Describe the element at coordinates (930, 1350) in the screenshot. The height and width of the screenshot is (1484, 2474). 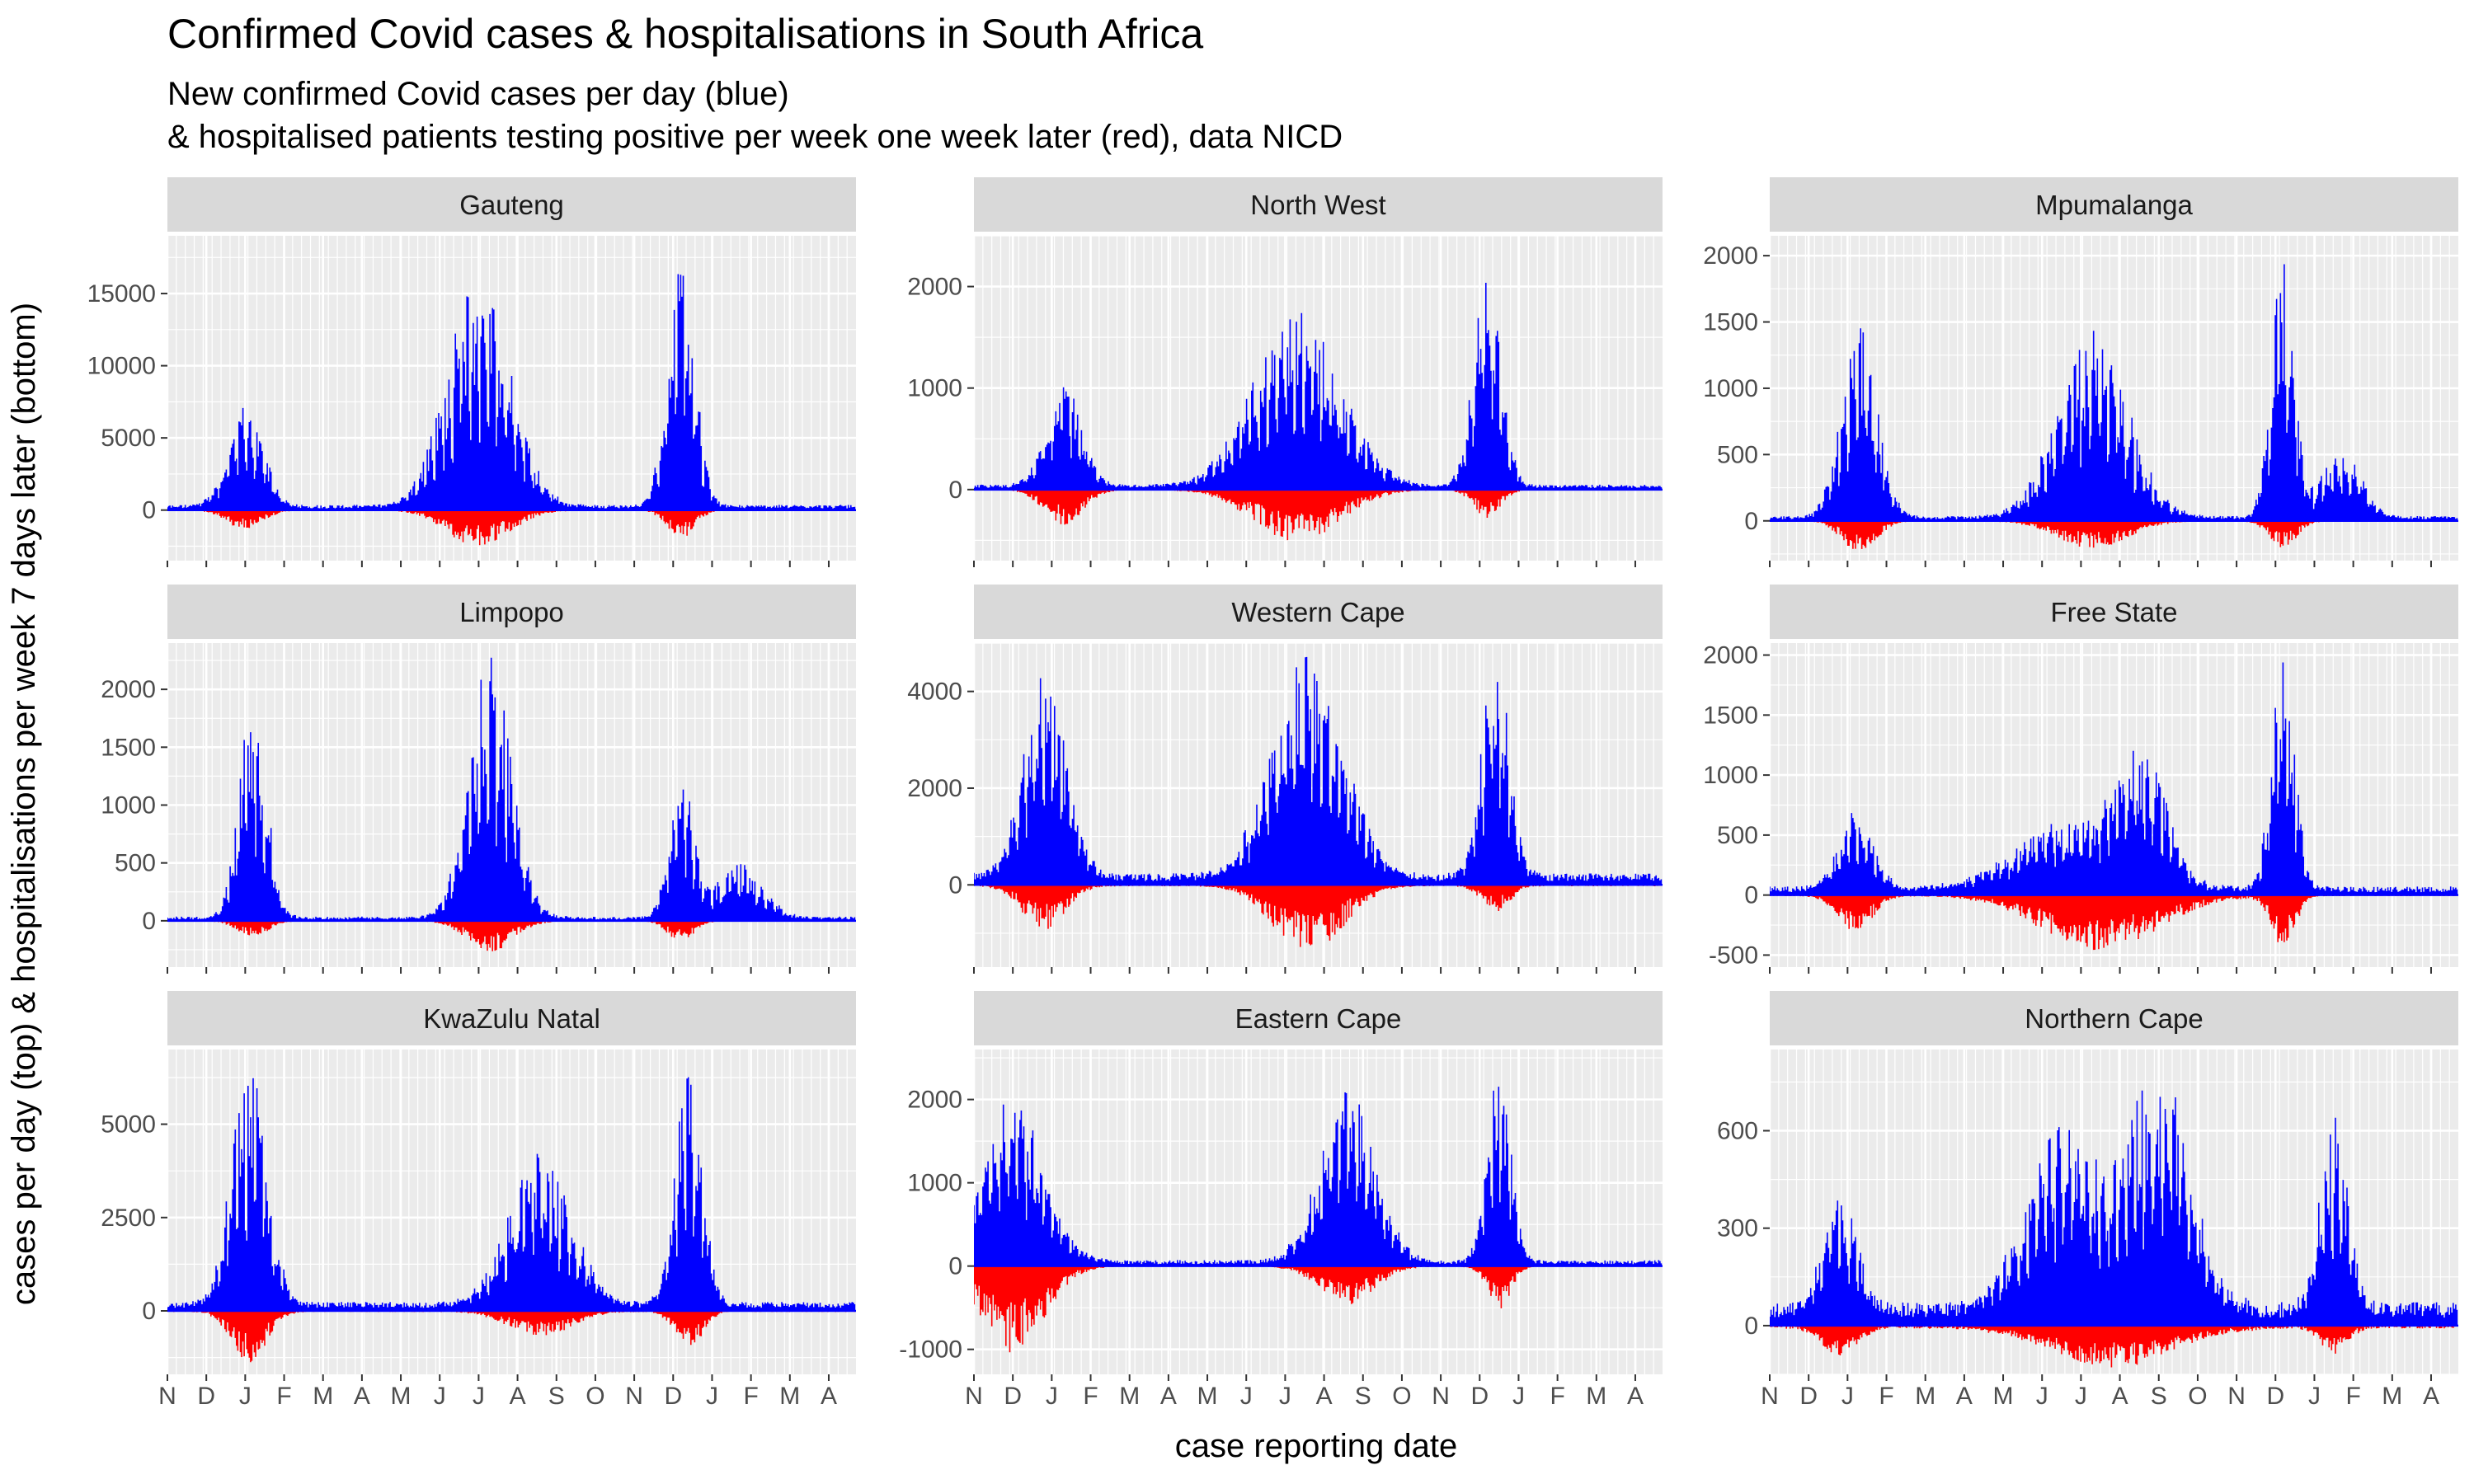
I see `y-tick-label: -1000` at that location.